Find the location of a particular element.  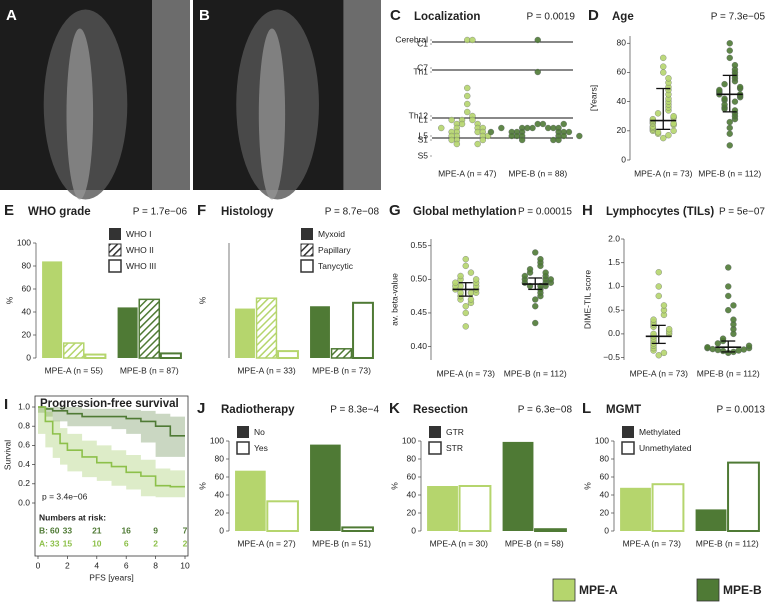

risk-count: 16 is located at coordinates (126, 530).